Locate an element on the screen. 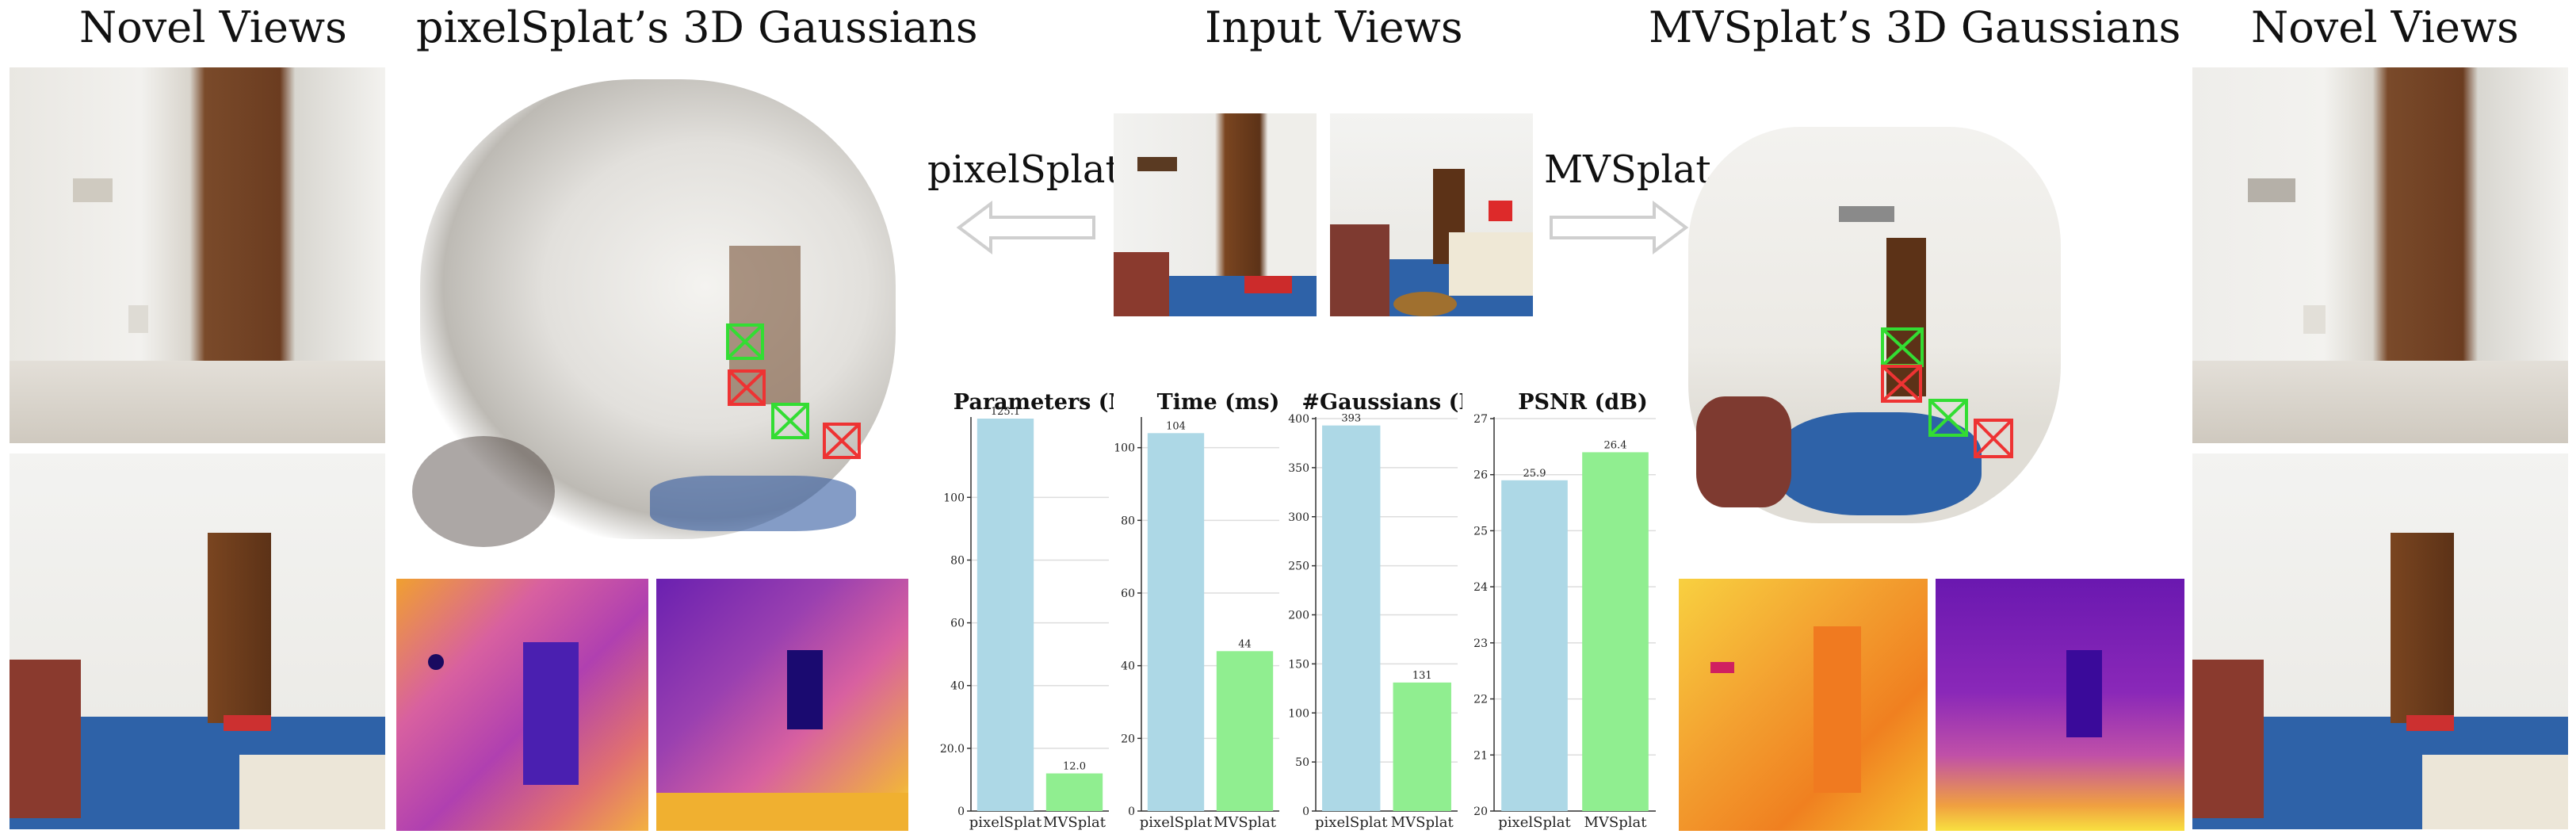  y-tick-label: 250 is located at coordinates (1298, 567).